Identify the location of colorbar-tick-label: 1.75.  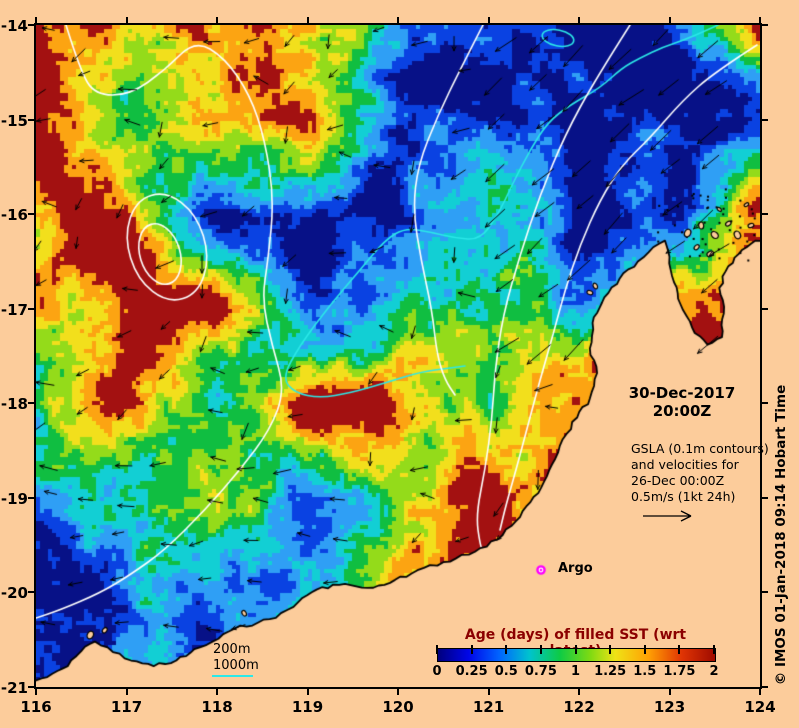
(679, 671).